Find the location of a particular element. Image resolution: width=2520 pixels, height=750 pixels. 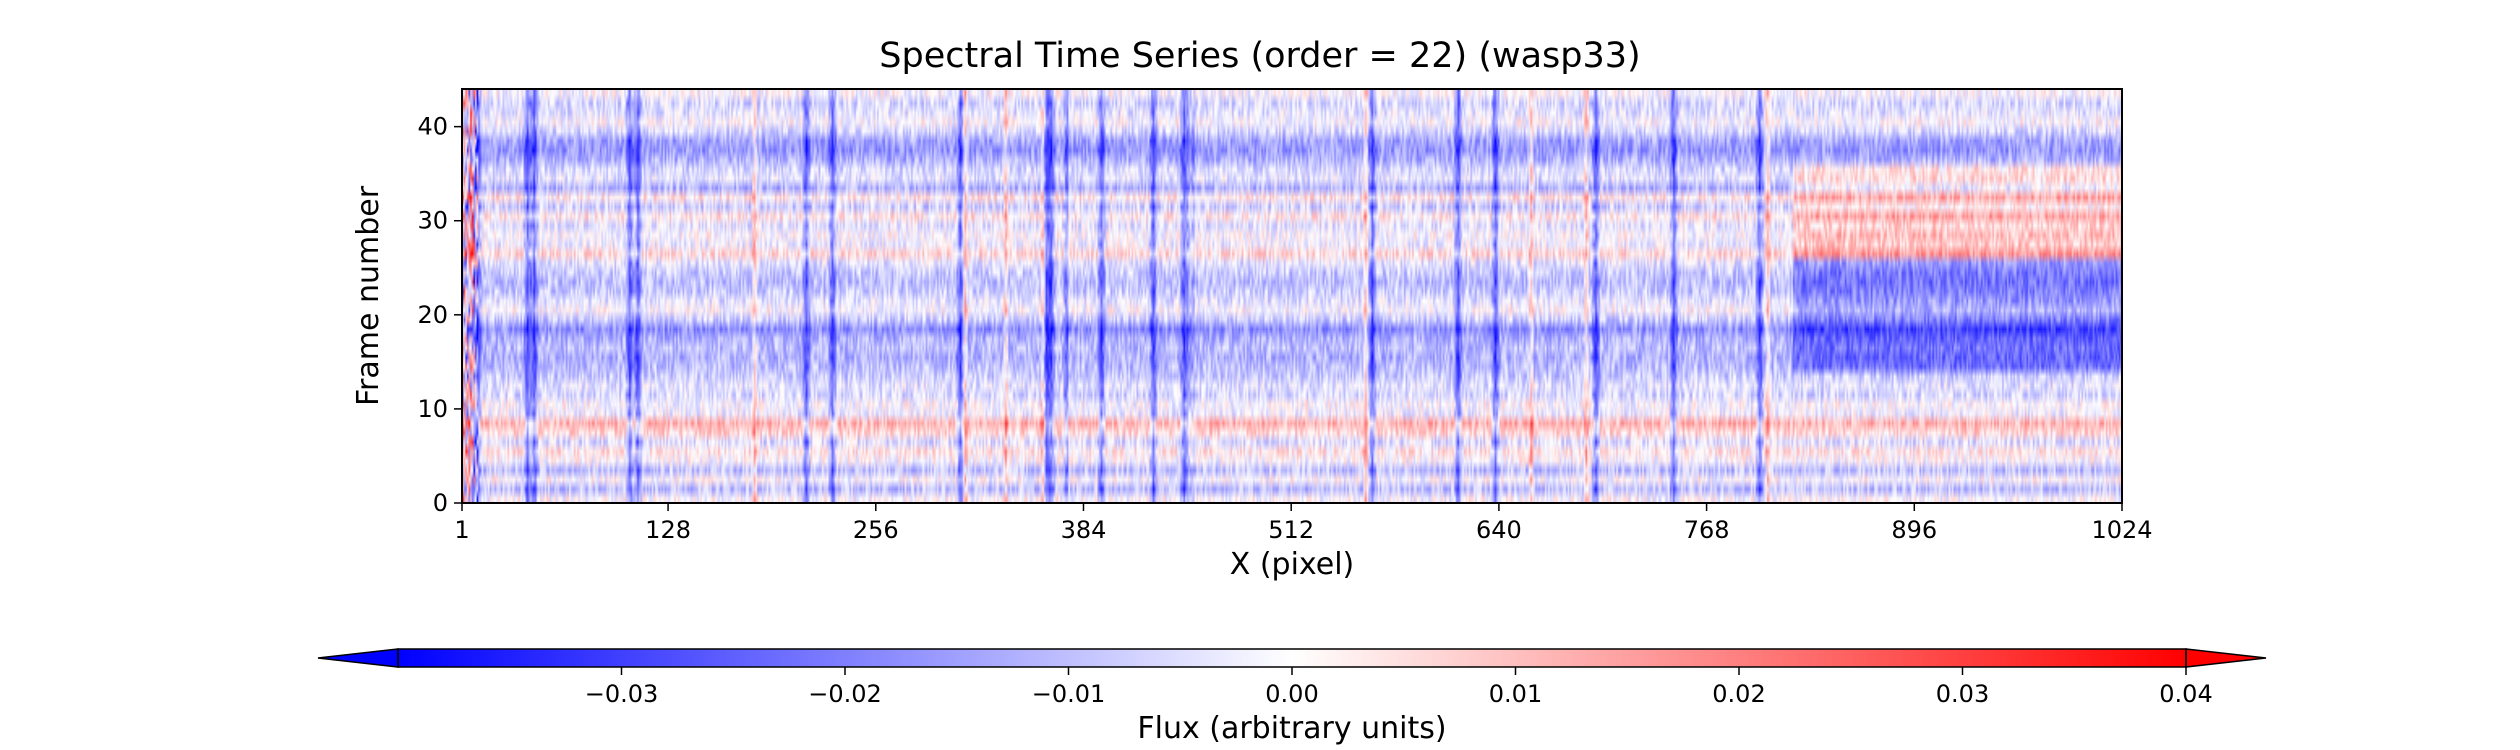

y-tick-label: 0 is located at coordinates (440, 503).